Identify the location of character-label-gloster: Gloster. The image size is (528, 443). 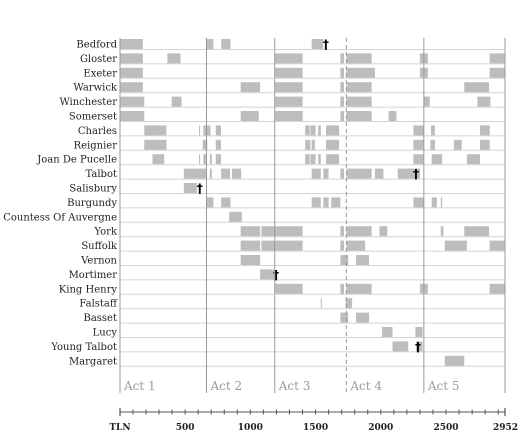
(98, 59).